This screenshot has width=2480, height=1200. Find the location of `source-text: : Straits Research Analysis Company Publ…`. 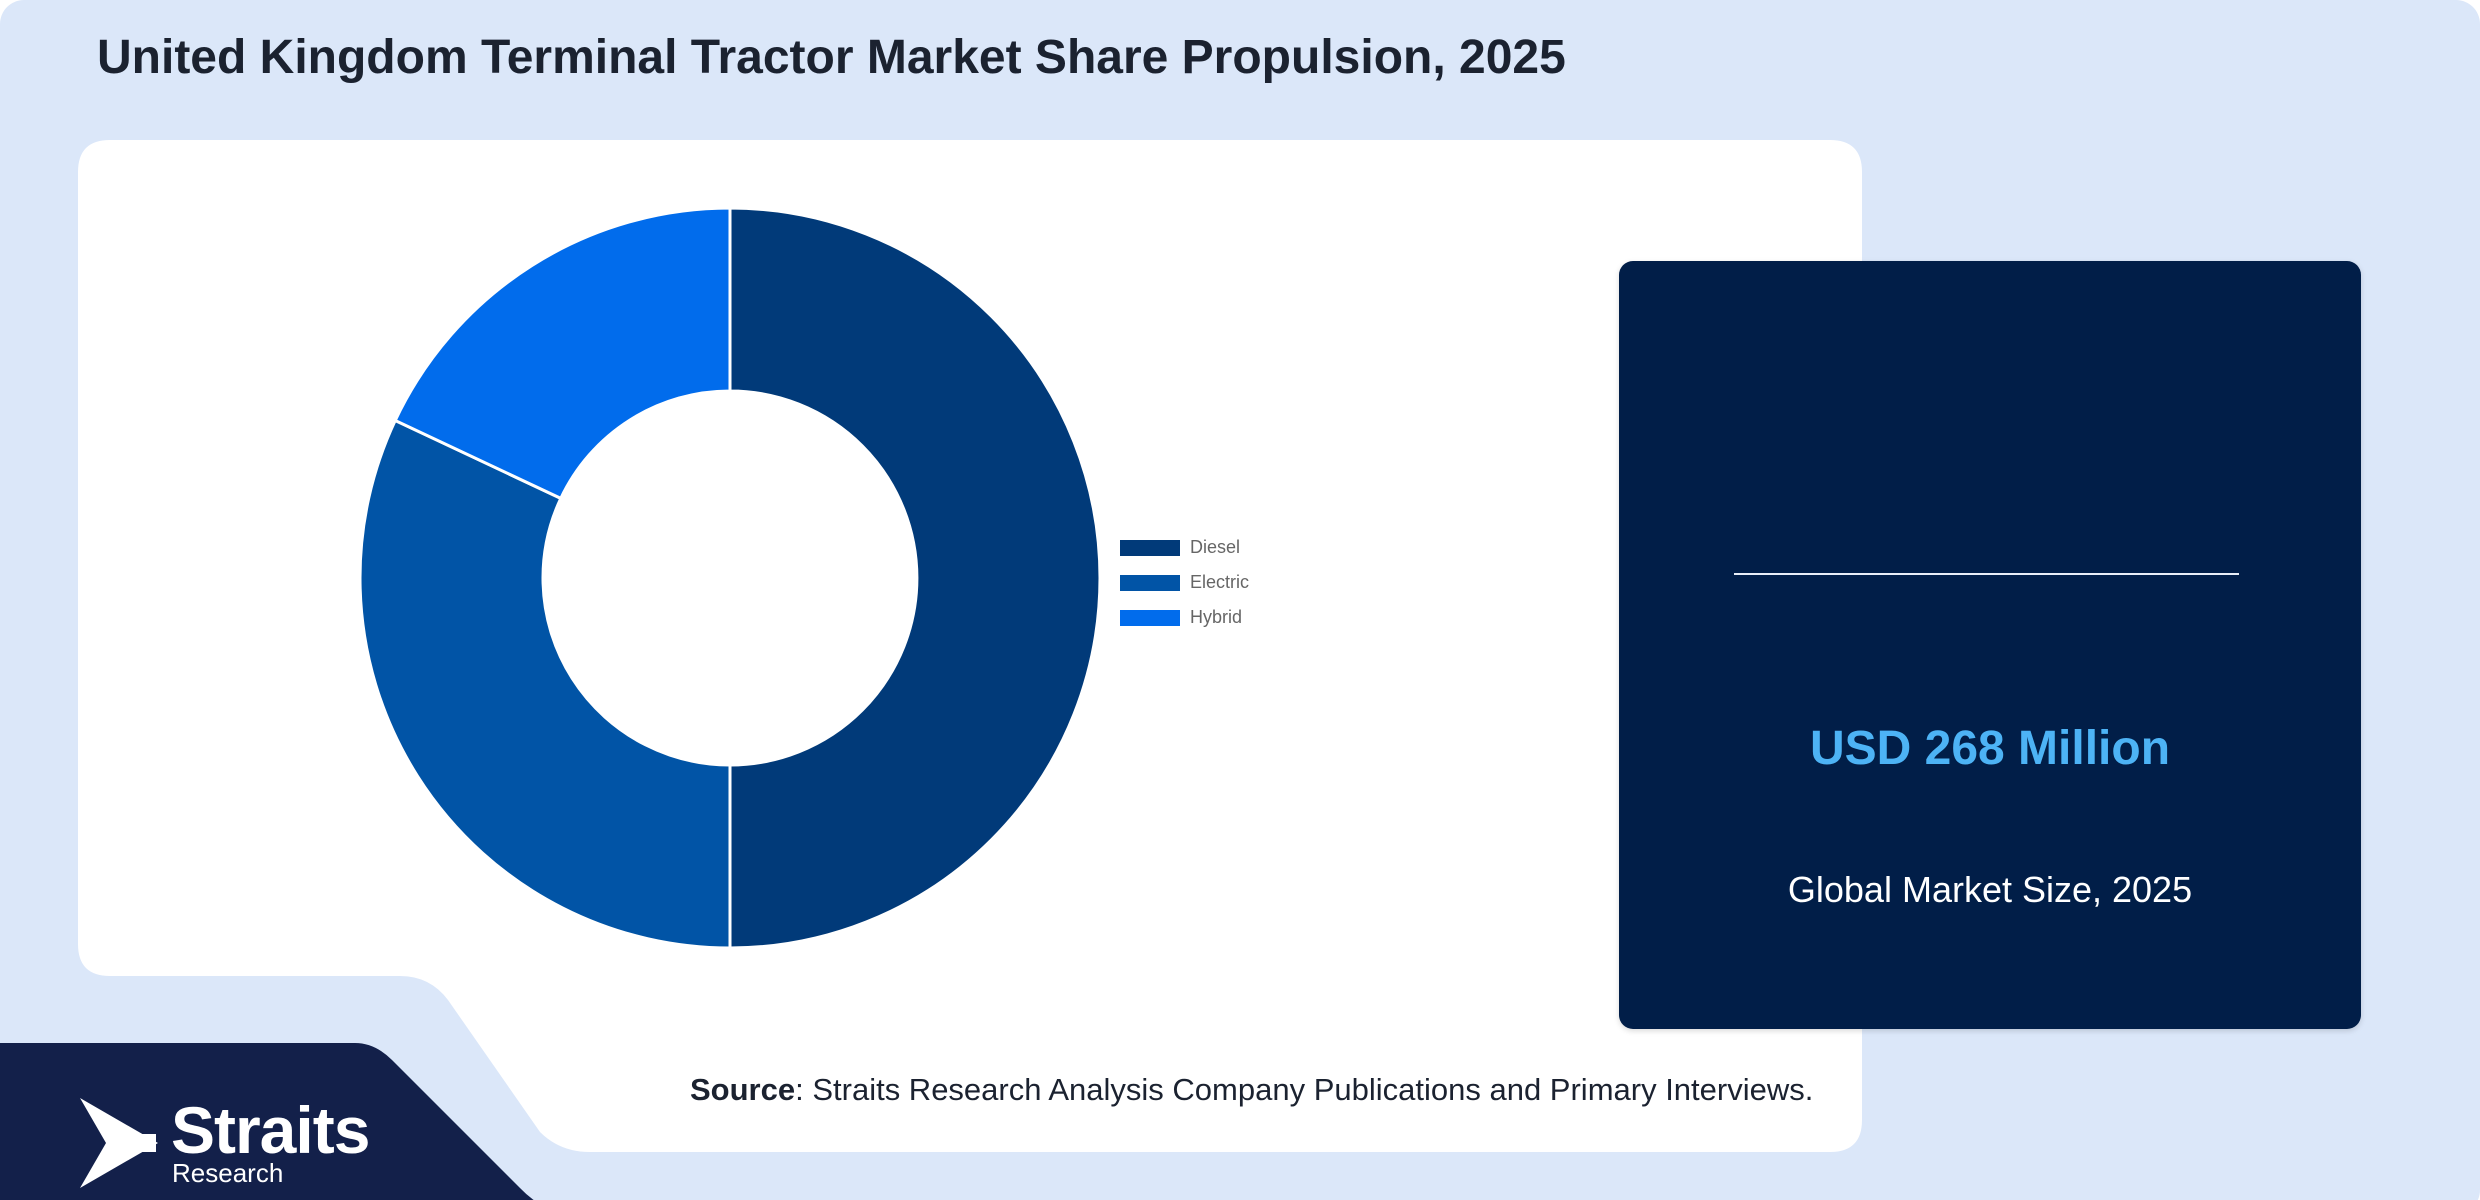

source-text: : Straits Research Analysis Company Publ… is located at coordinates (1304, 1089).